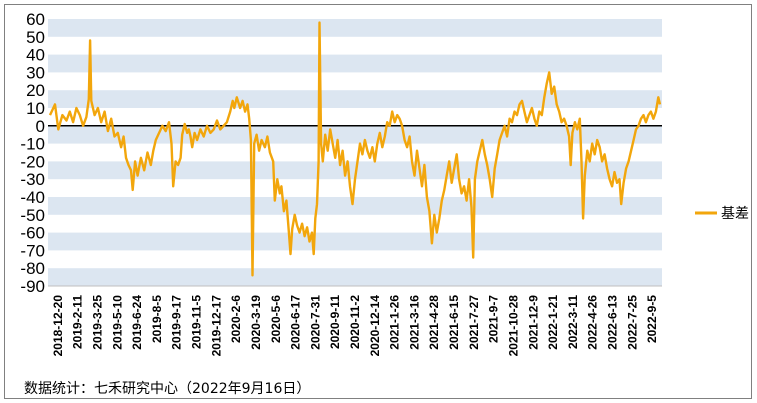 The image size is (757, 403). I want to click on x-tick-label: 2019-5-10, so click(117, 322).